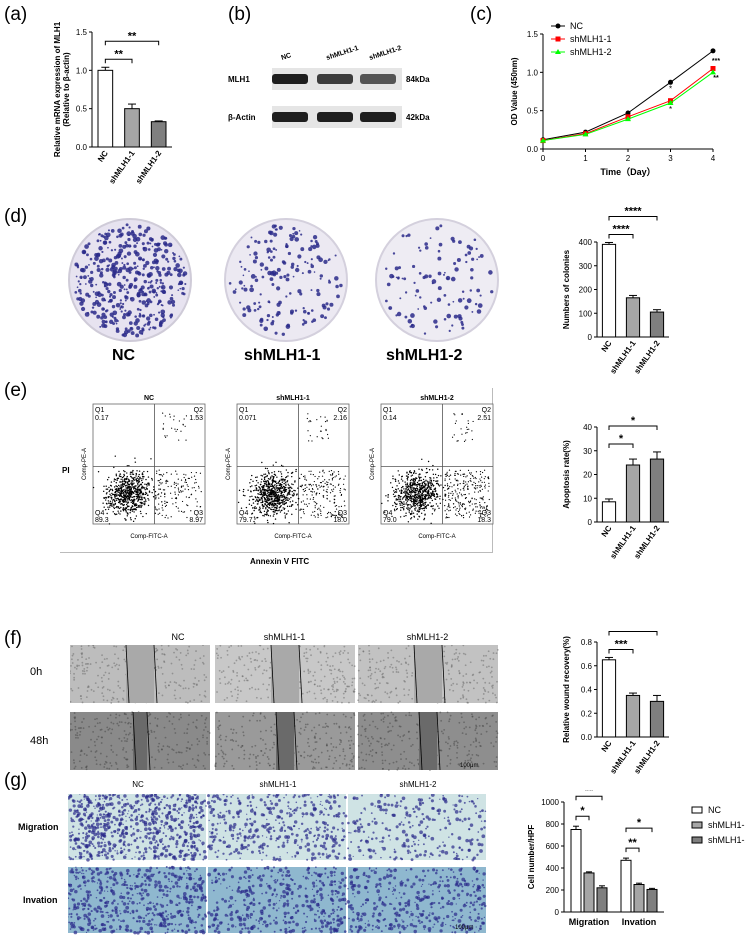  Describe the element at coordinates (533, 34) in the screenshot. I see `y-tick-label: 1.5` at that location.